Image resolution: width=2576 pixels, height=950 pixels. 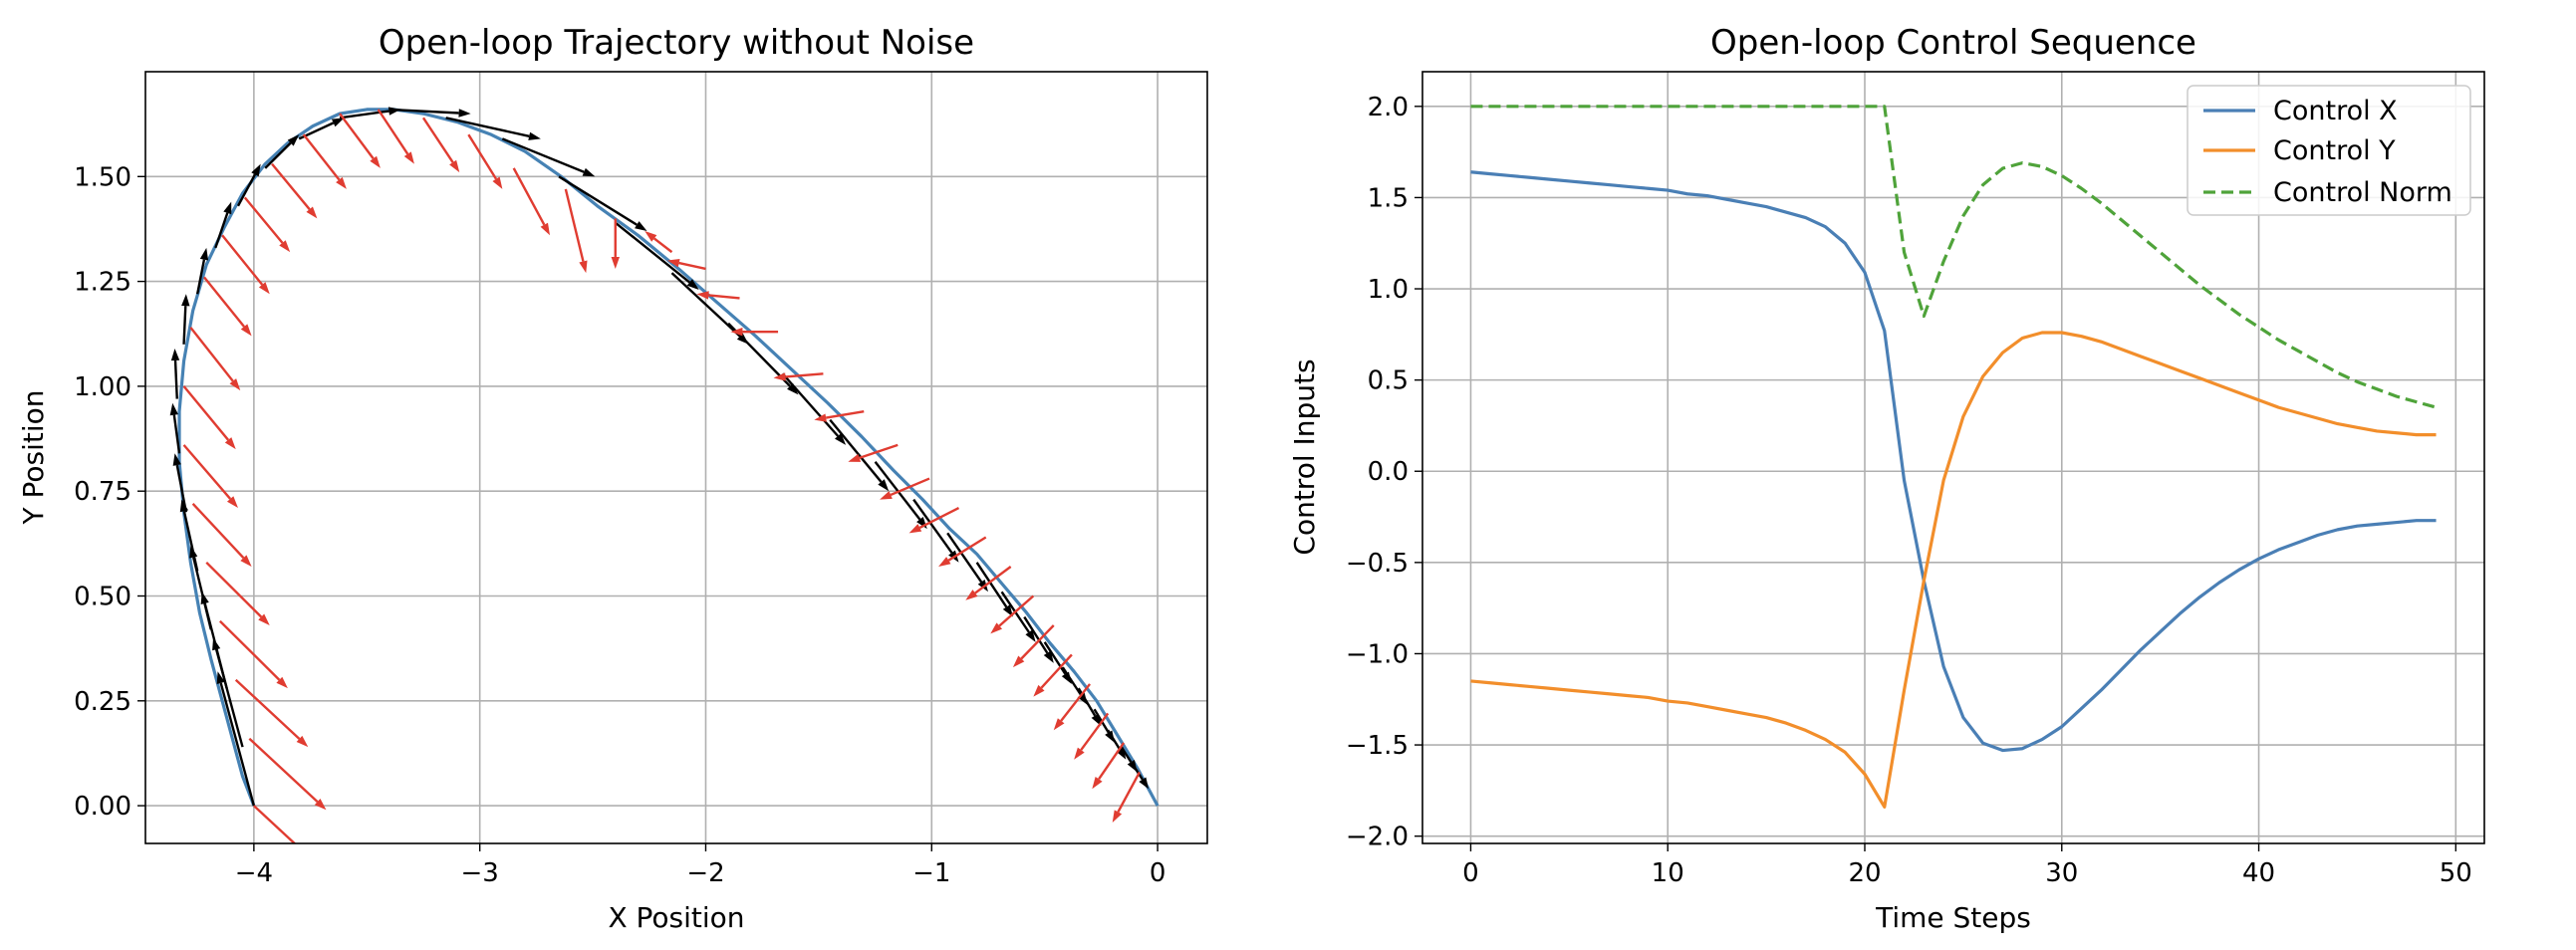 I want to click on x-tick-label: −3, so click(x=480, y=873).